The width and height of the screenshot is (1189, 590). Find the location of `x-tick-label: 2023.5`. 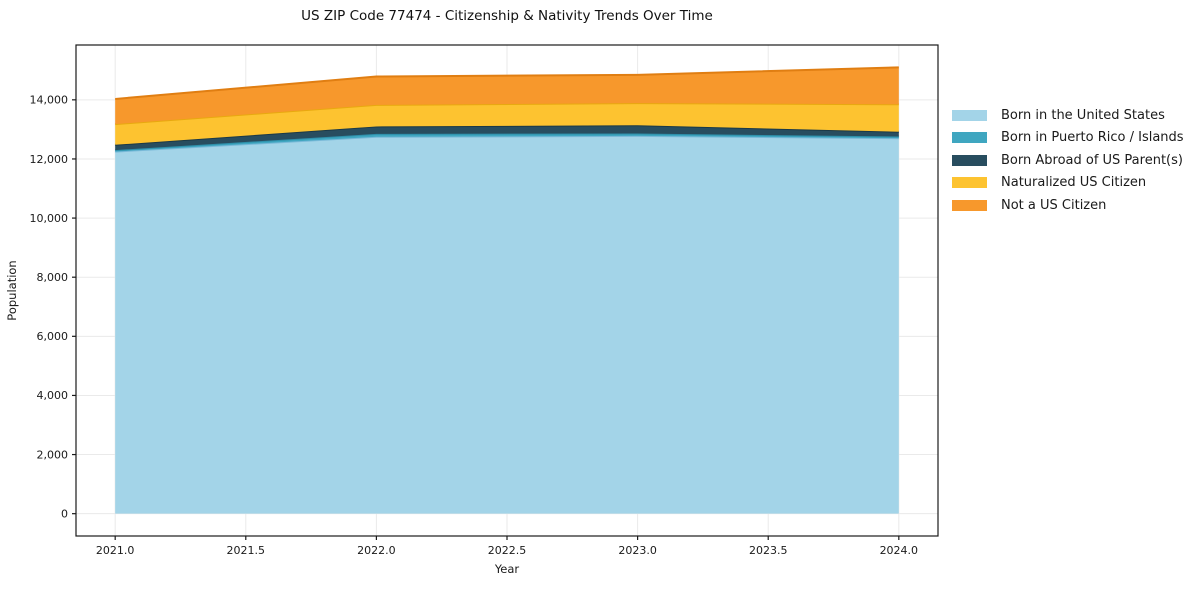

x-tick-label: 2023.5 is located at coordinates (768, 550).